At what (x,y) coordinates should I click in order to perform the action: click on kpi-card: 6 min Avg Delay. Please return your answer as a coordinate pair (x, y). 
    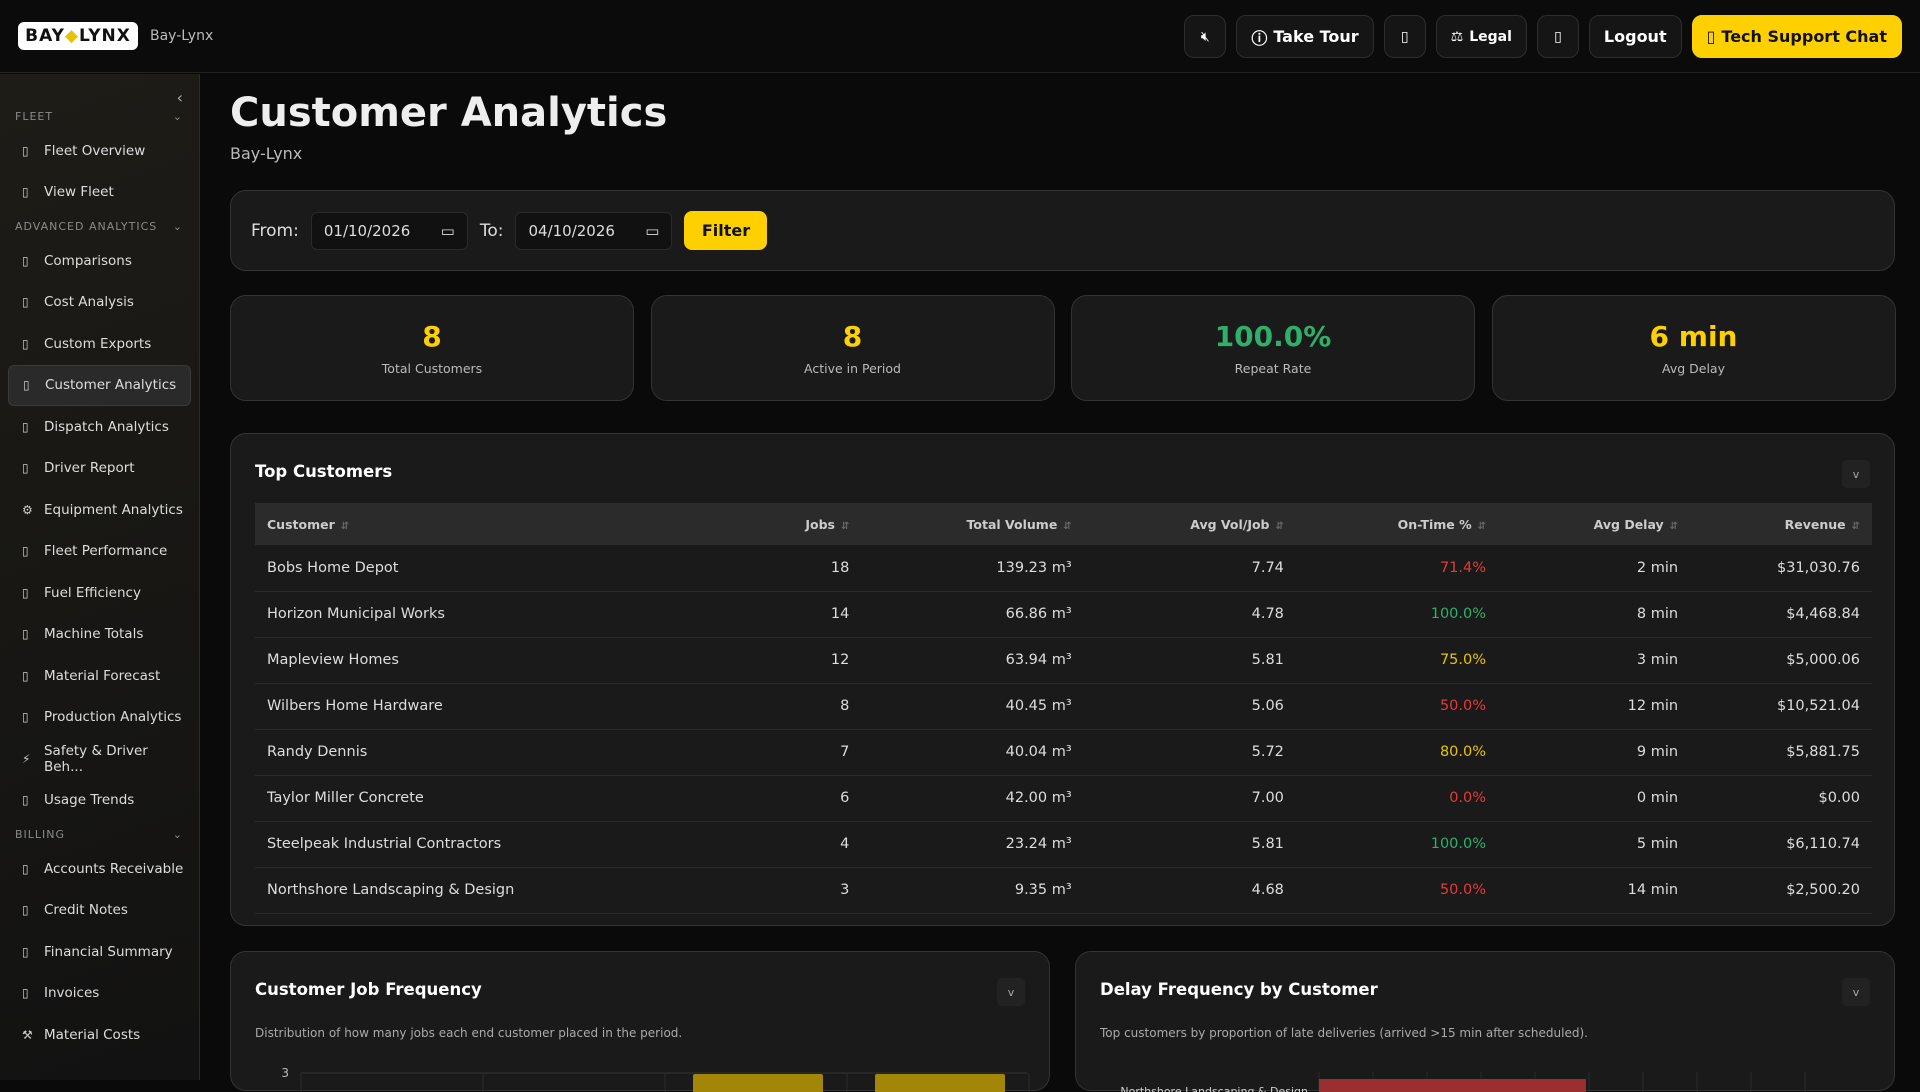
    Looking at the image, I should click on (1693, 348).